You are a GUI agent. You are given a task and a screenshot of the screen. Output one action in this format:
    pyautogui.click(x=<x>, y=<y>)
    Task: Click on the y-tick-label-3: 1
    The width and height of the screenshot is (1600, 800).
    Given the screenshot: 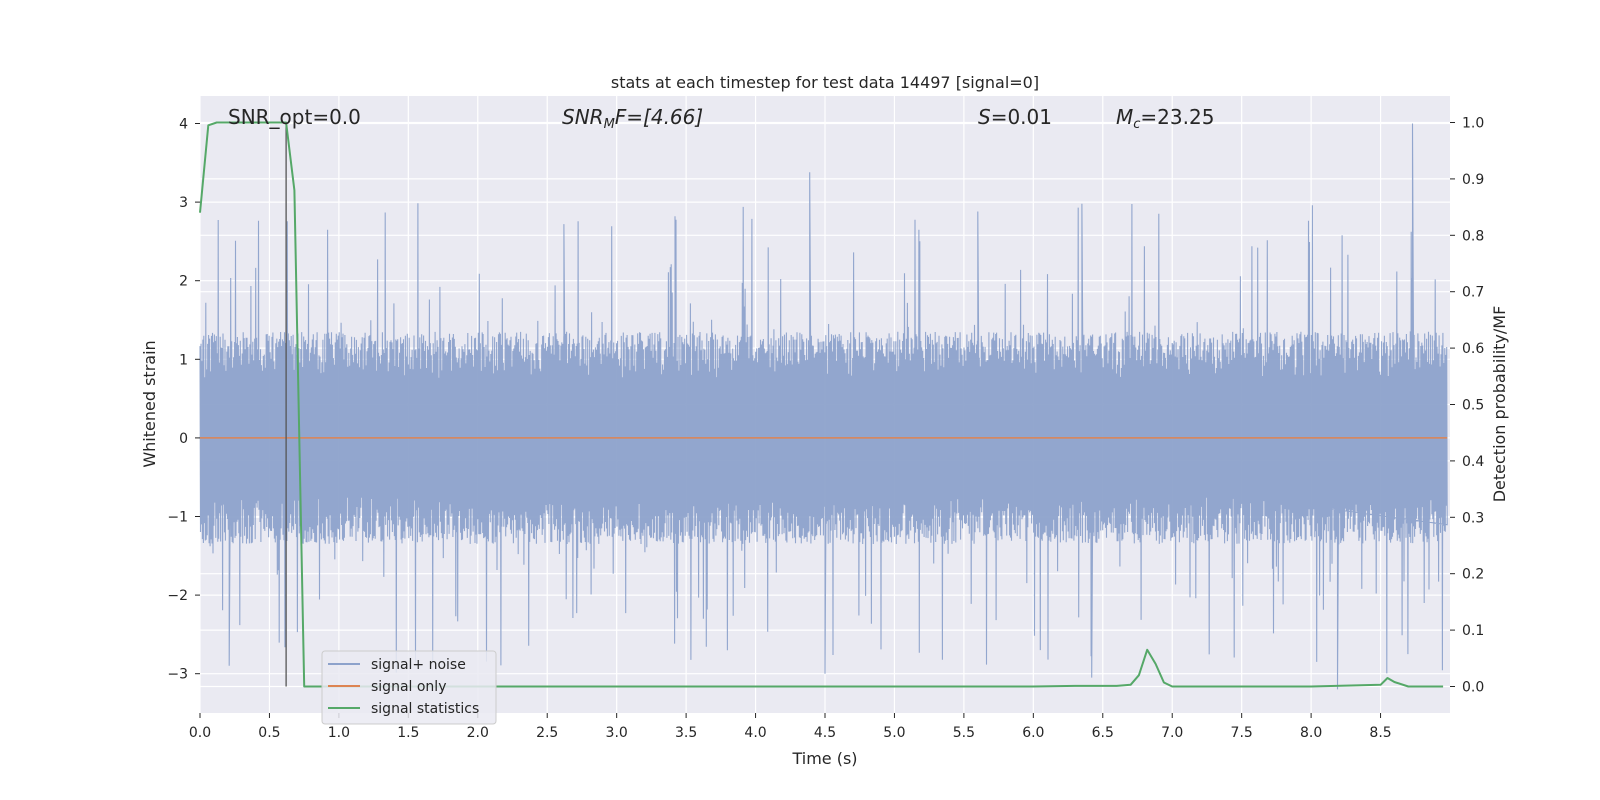 What is the action you would take?
    pyautogui.click(x=183, y=360)
    